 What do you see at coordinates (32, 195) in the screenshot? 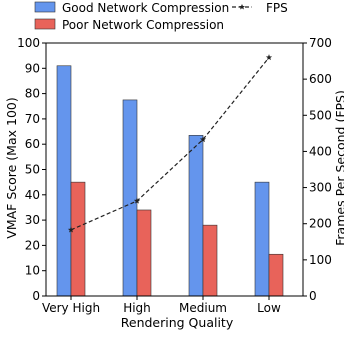
I see `y-tick-label: 40` at bounding box center [32, 195].